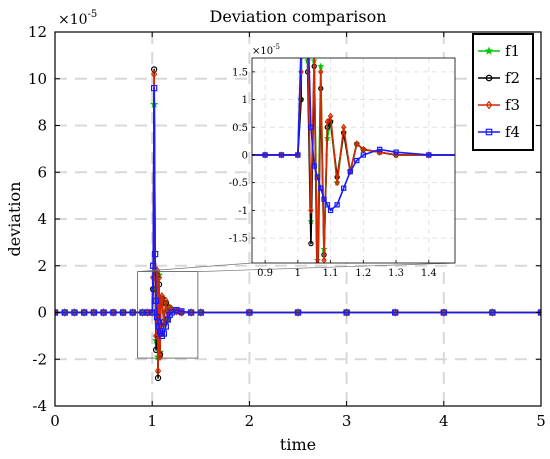 The width and height of the screenshot is (550, 459). What do you see at coordinates (42, 313) in the screenshot?
I see `y-tick-label: 0` at bounding box center [42, 313].